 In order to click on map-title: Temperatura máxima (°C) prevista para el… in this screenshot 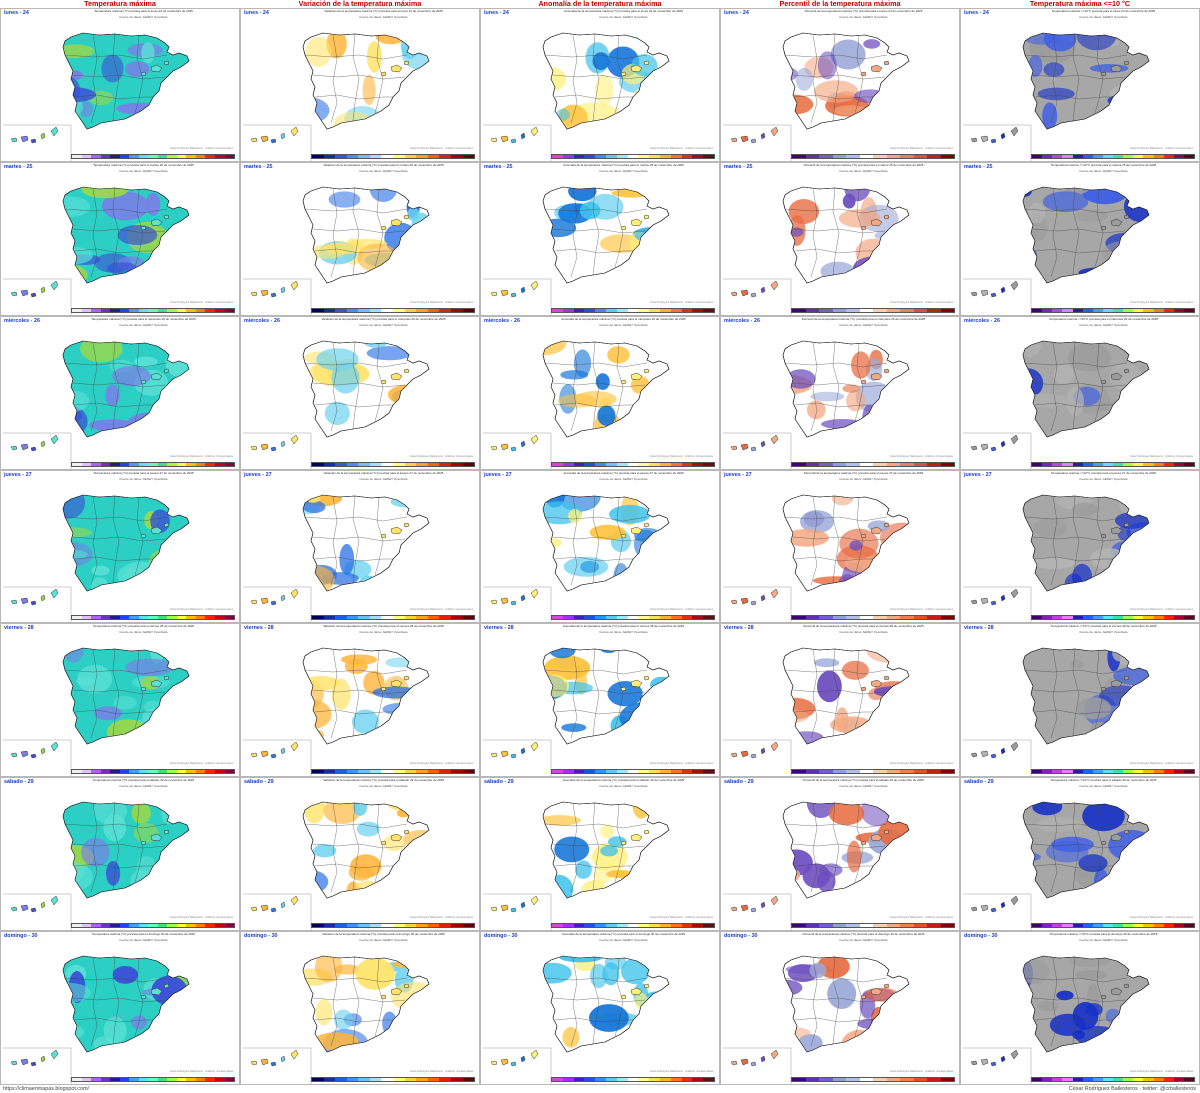, I will do `click(143, 11)`.